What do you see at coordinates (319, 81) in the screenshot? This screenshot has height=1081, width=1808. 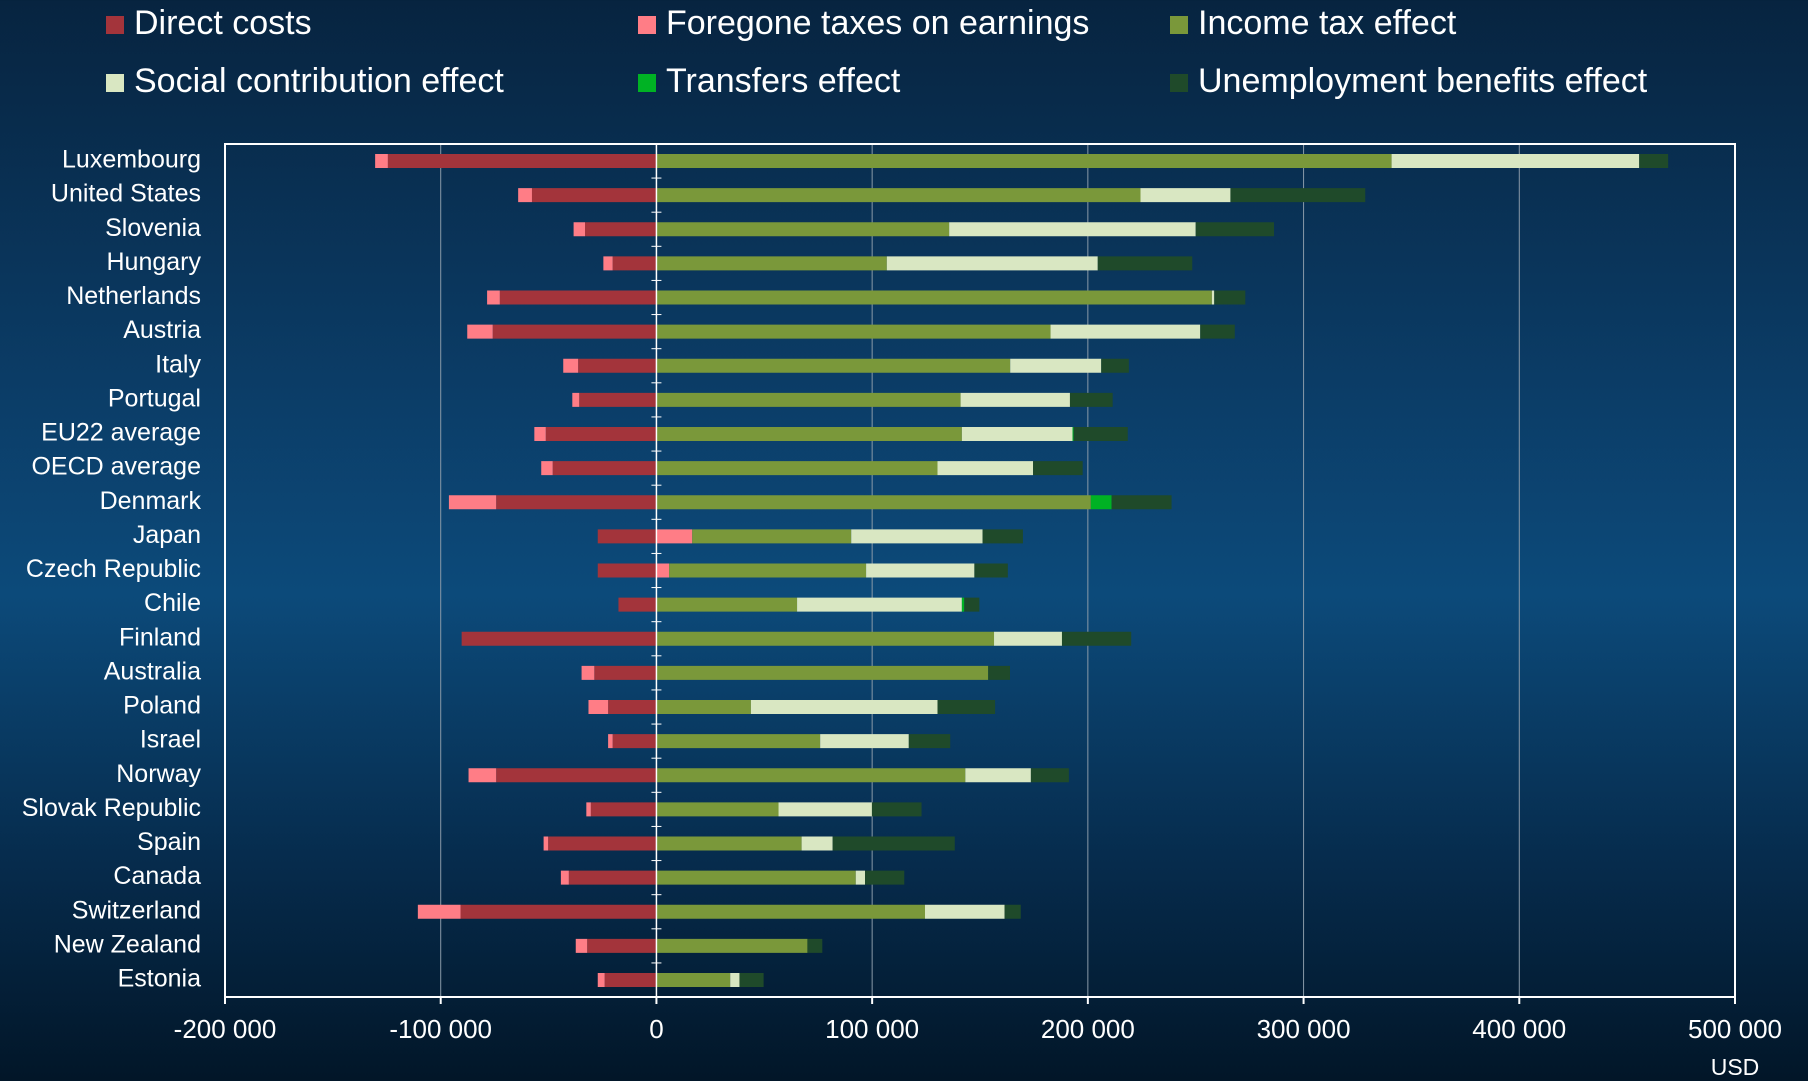 I see `legend-label: Social contribution effect` at bounding box center [319, 81].